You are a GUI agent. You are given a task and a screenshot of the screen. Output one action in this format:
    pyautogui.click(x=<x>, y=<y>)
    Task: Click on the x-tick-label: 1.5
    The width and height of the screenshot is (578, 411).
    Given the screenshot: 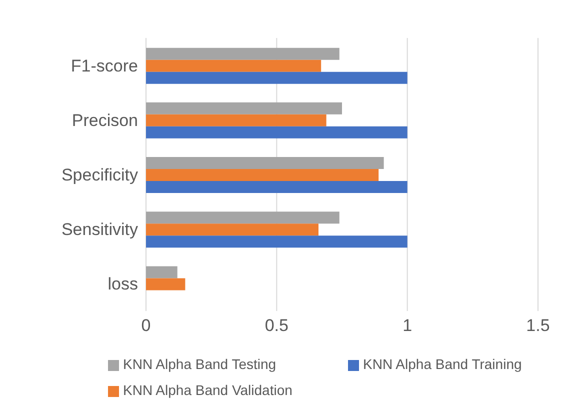 What is the action you would take?
    pyautogui.click(x=538, y=326)
    